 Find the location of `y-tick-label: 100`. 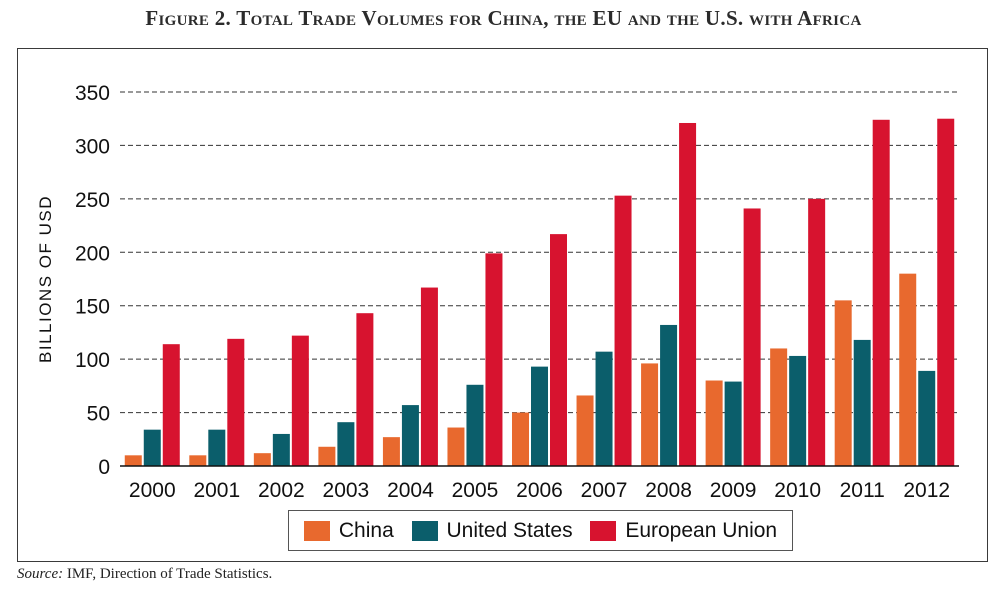

y-tick-label: 100 is located at coordinates (92, 360).